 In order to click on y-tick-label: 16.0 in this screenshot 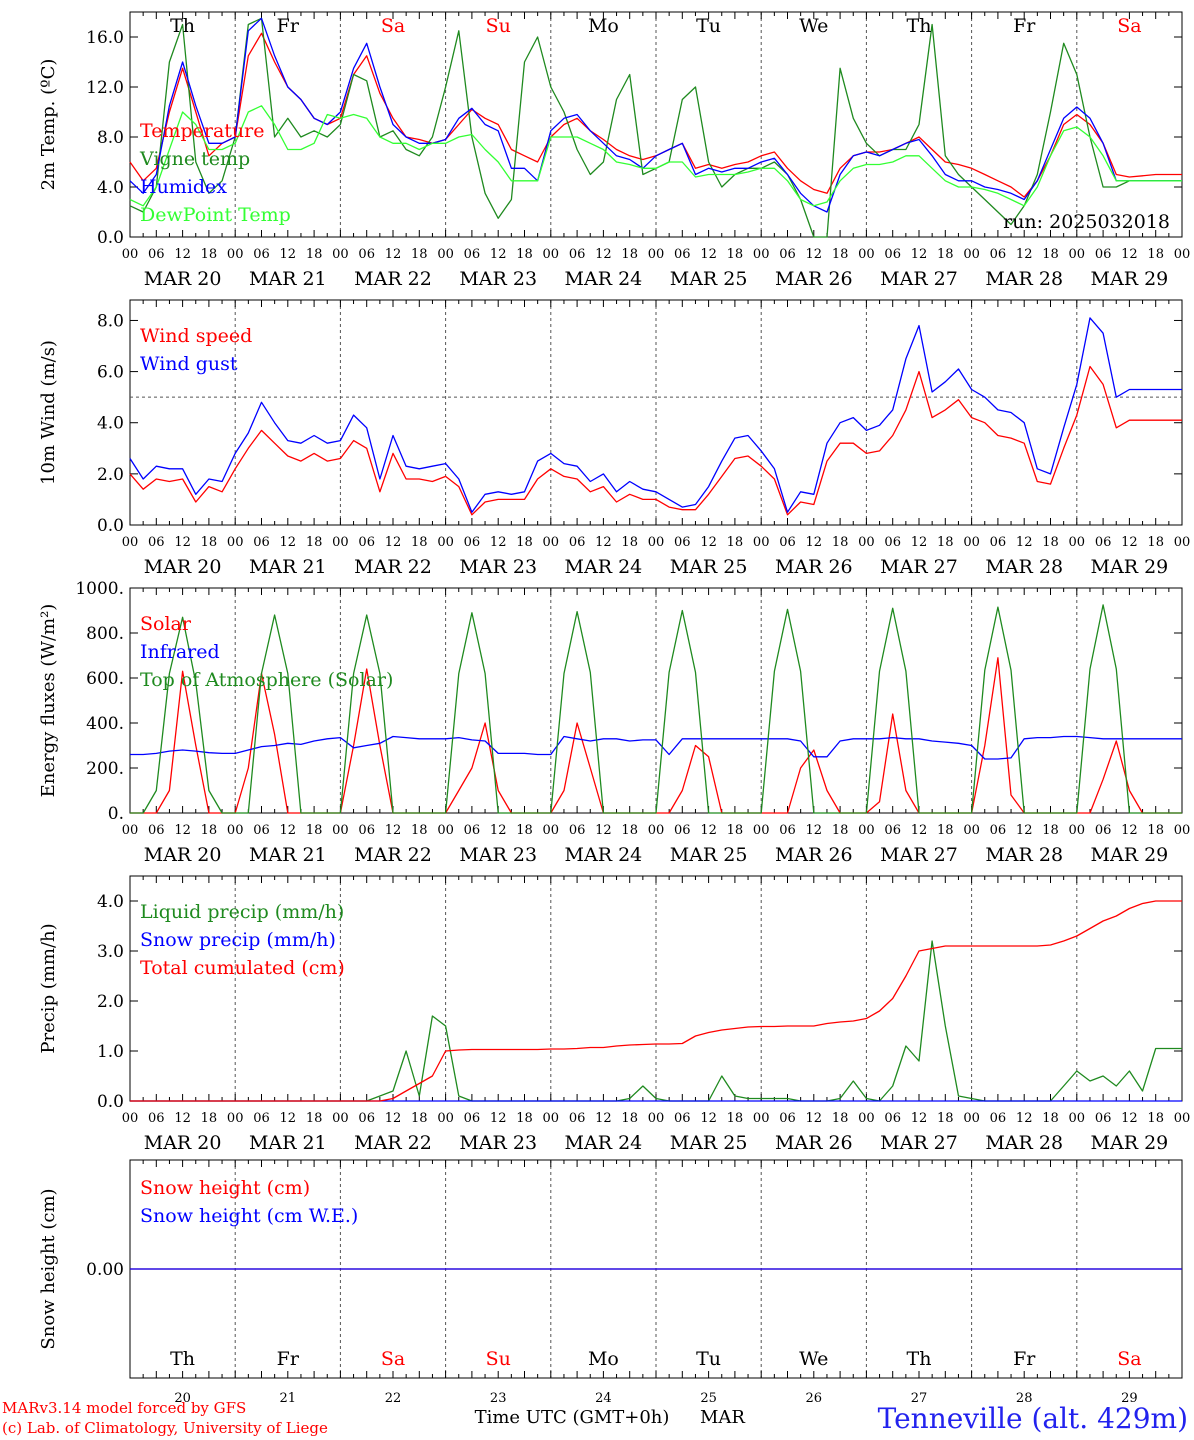, I will do `click(105, 38)`.